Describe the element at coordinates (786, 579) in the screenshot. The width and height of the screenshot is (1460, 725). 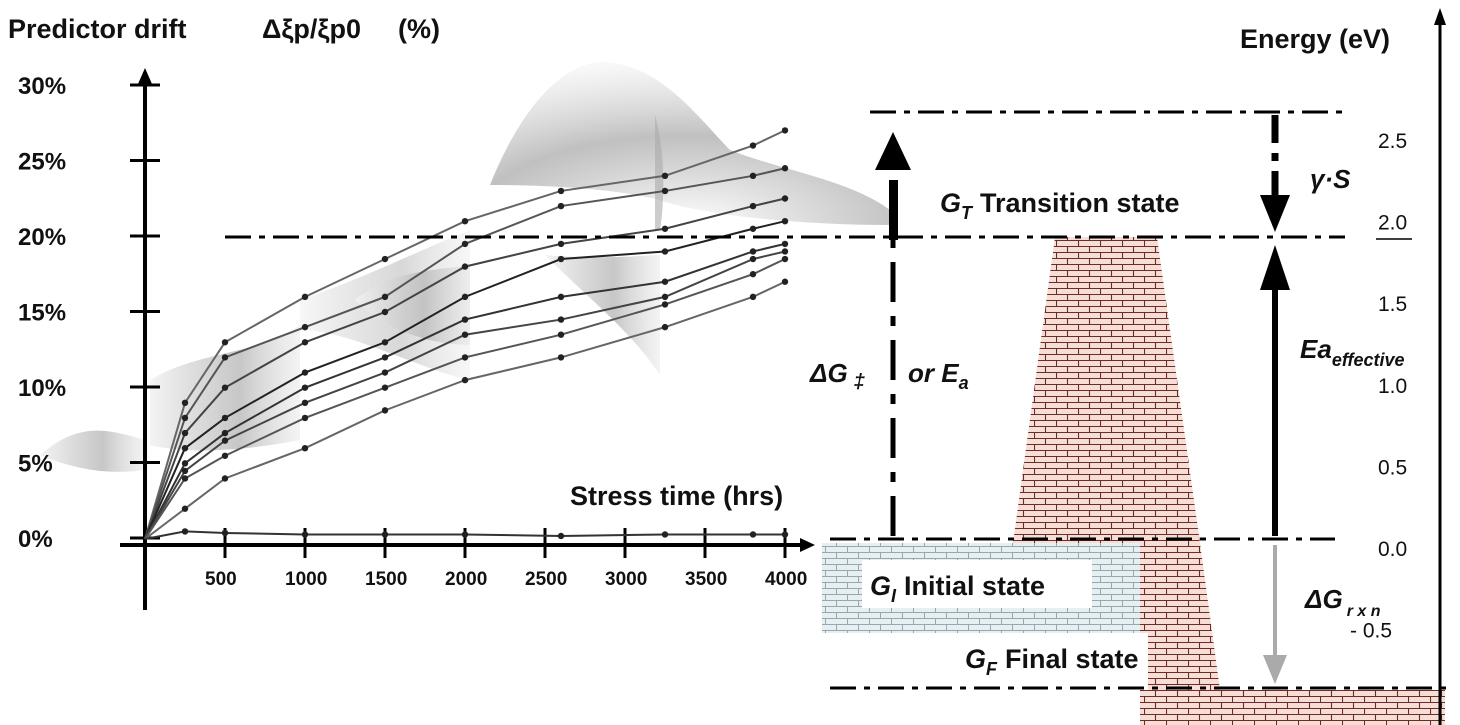
I see `x-tick-label: 4000` at that location.